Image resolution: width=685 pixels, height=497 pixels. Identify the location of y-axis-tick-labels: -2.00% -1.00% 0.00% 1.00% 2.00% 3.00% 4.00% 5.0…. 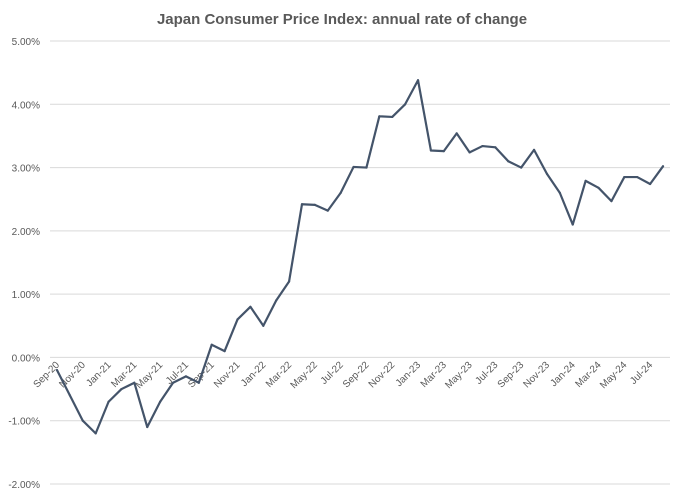
(24, 264).